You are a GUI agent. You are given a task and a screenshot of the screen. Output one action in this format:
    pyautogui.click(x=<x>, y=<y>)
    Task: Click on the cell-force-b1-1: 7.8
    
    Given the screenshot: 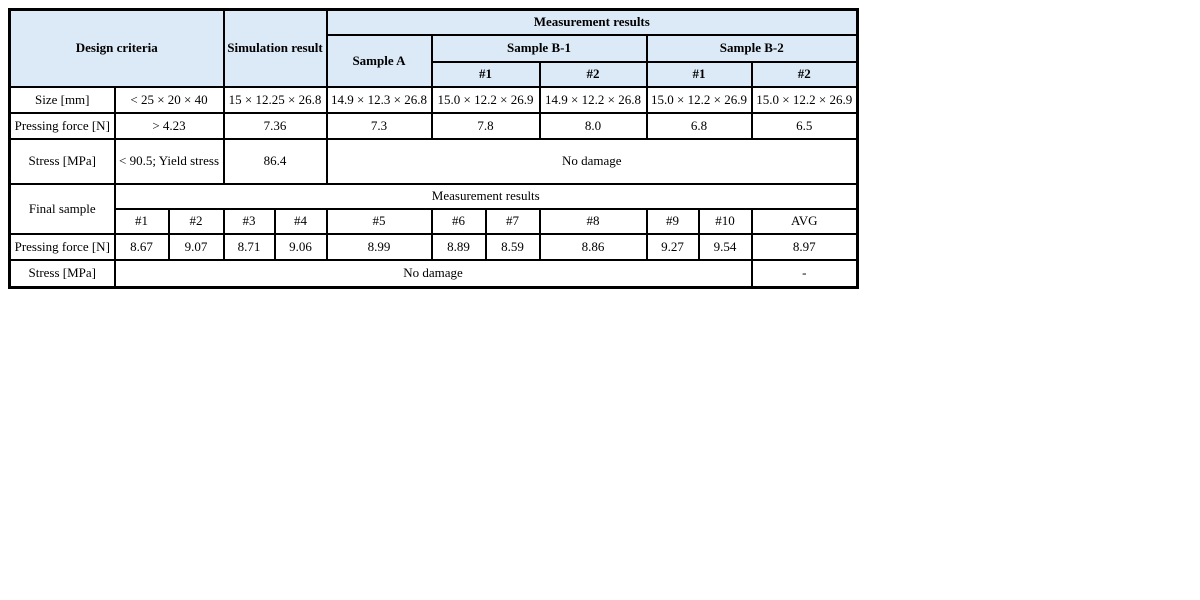 What is the action you would take?
    pyautogui.click(x=485, y=126)
    